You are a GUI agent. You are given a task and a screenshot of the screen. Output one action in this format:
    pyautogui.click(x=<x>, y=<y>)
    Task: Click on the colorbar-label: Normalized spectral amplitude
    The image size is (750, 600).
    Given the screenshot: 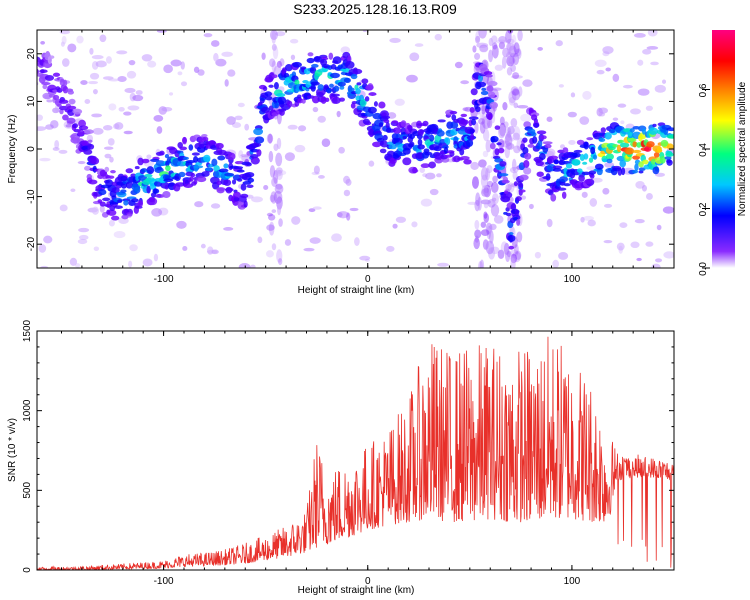 What is the action you would take?
    pyautogui.click(x=742, y=148)
    